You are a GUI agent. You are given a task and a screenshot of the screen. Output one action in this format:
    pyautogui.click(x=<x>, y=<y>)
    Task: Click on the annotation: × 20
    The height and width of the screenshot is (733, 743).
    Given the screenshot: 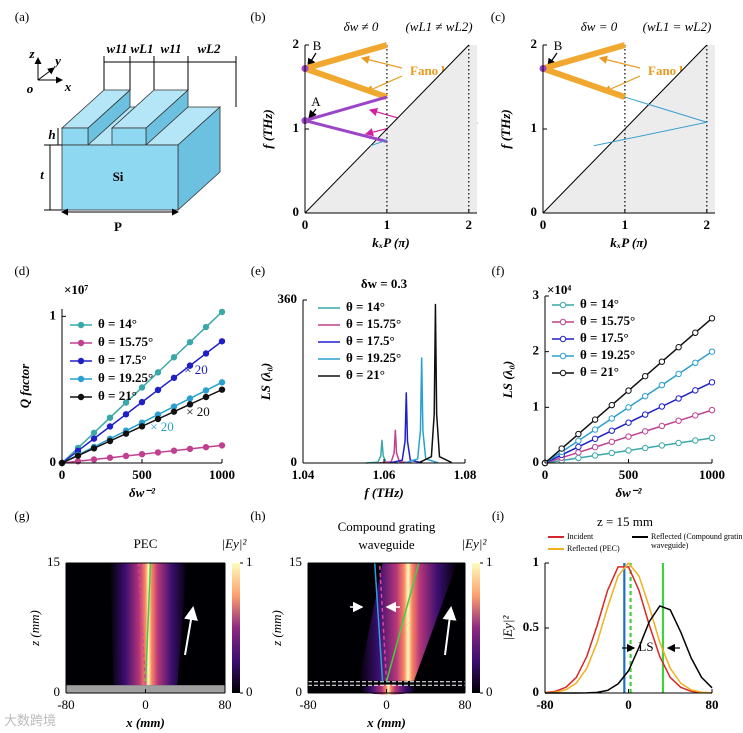 What is the action you would take?
    pyautogui.click(x=198, y=411)
    